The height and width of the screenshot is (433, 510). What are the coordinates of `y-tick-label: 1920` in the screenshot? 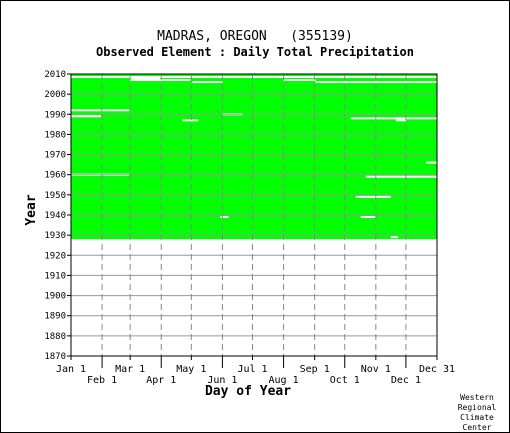 It's located at (55, 256).